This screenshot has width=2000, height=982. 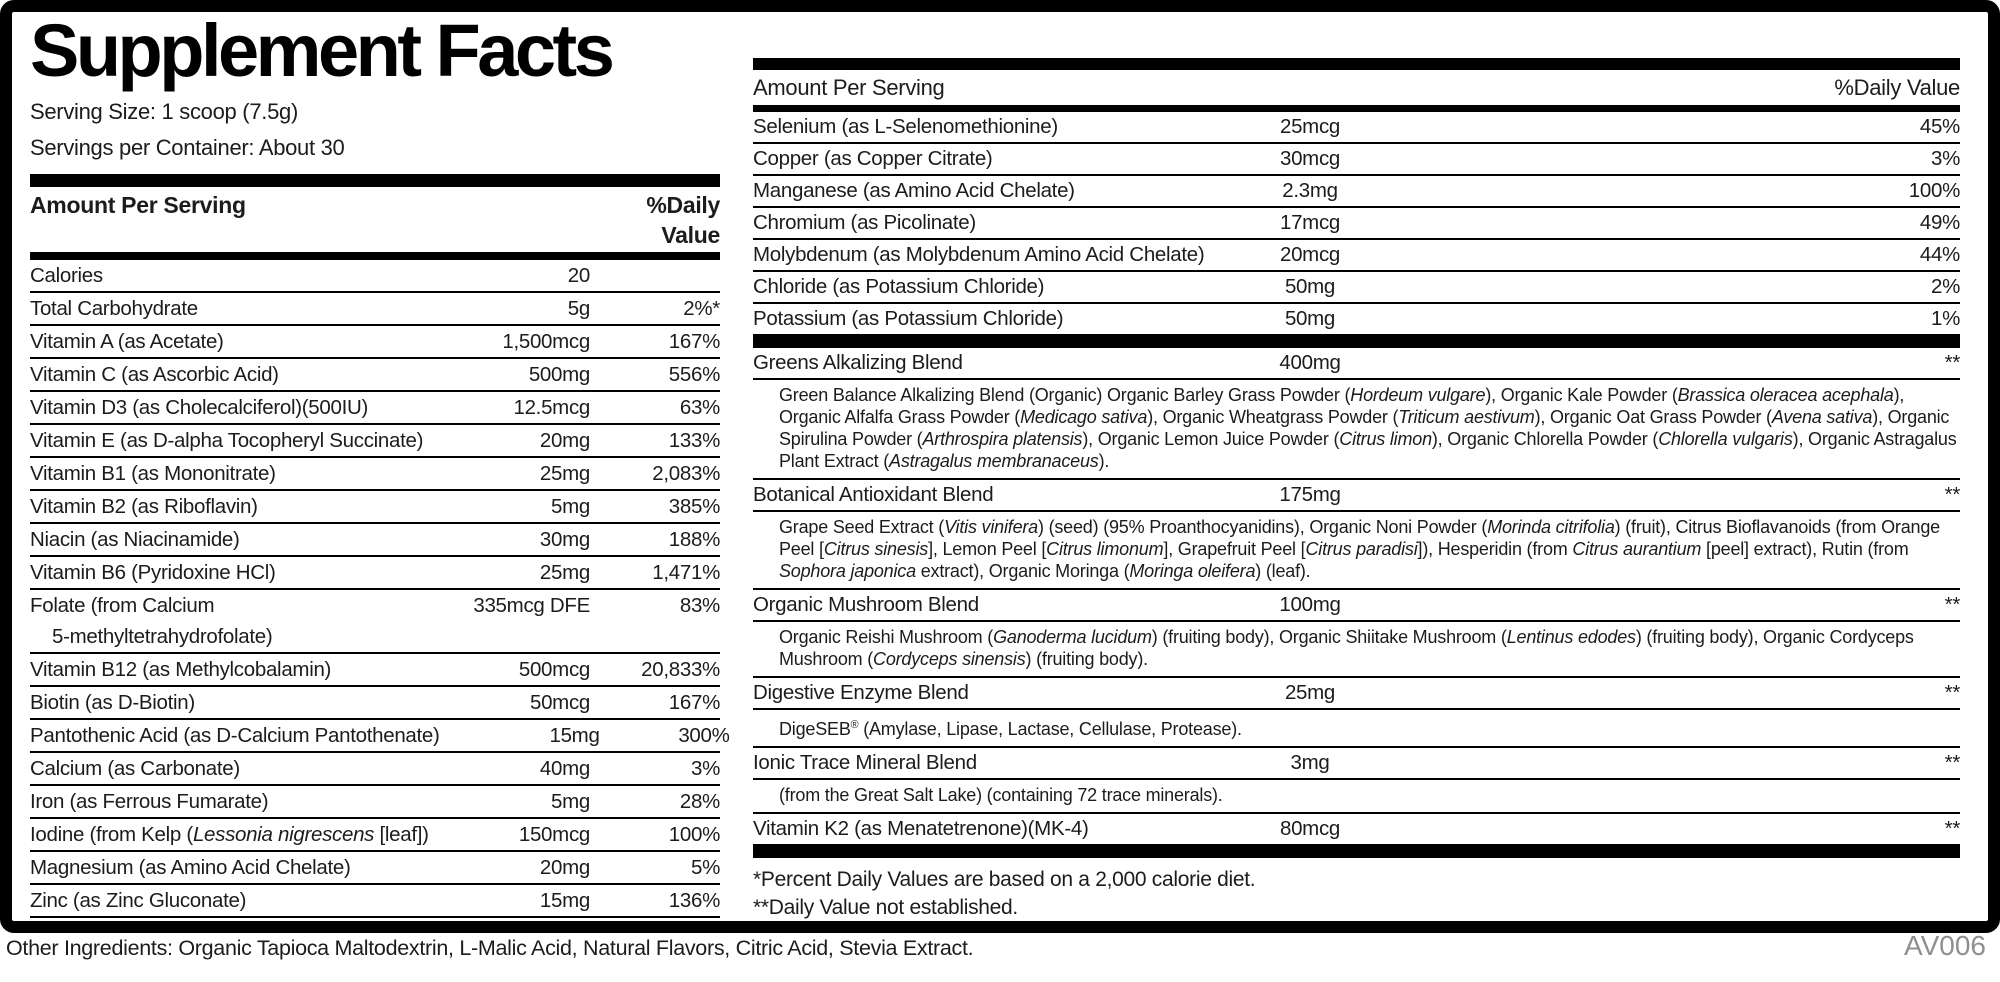 I want to click on ingredient-daily-value: 300%, so click(x=704, y=735).